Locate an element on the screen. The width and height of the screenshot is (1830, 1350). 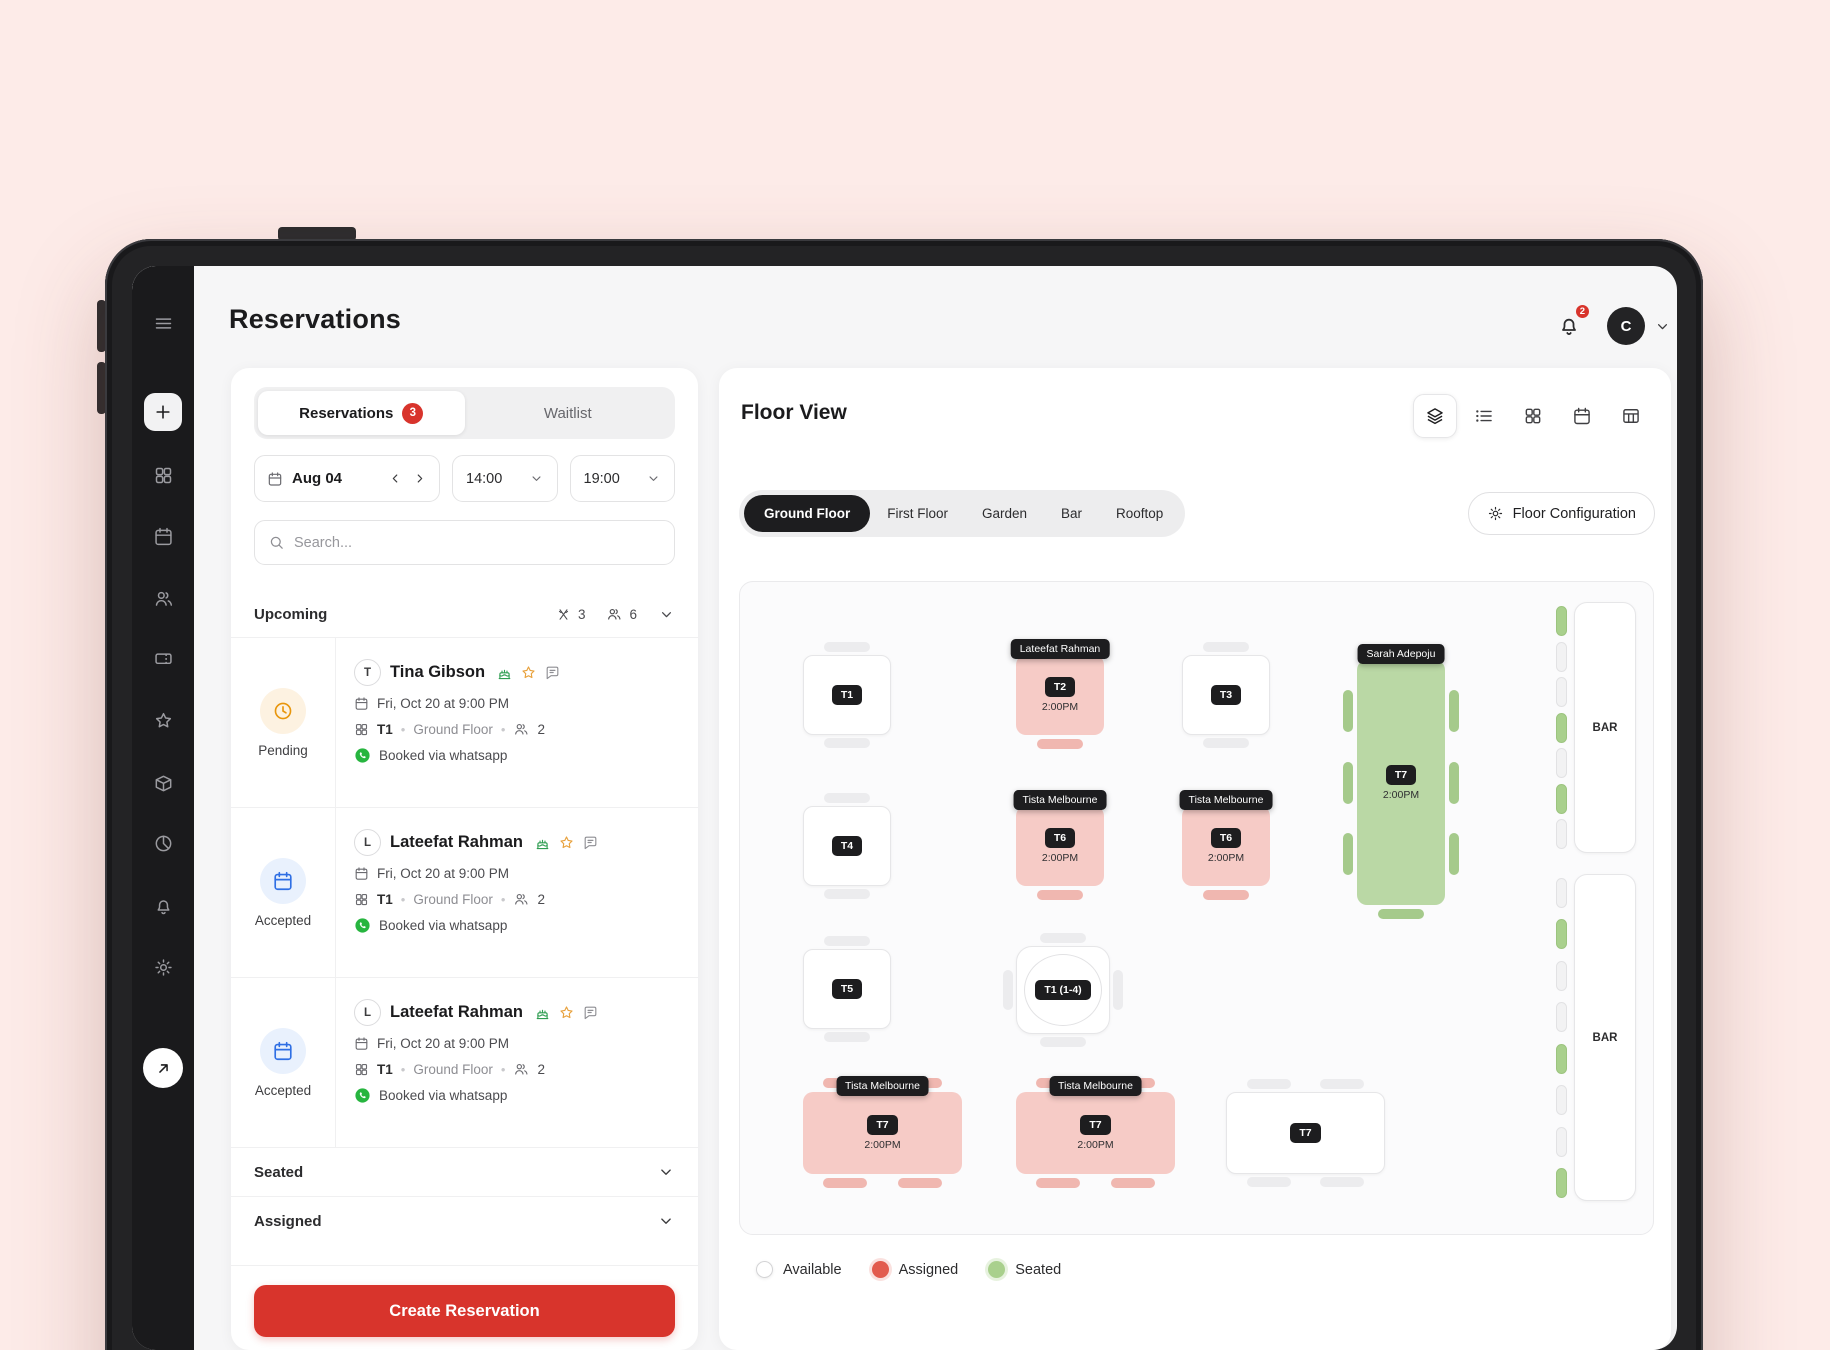
floor-tab-garden: Garden is located at coordinates (1004, 513).